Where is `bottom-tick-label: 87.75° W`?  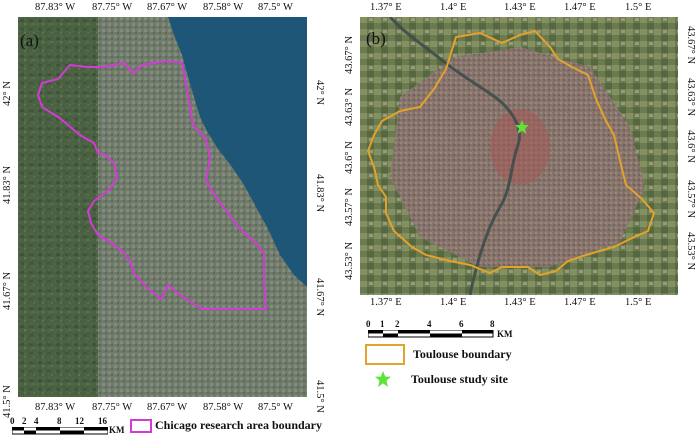
bottom-tick-label: 87.75° W is located at coordinates (112, 407).